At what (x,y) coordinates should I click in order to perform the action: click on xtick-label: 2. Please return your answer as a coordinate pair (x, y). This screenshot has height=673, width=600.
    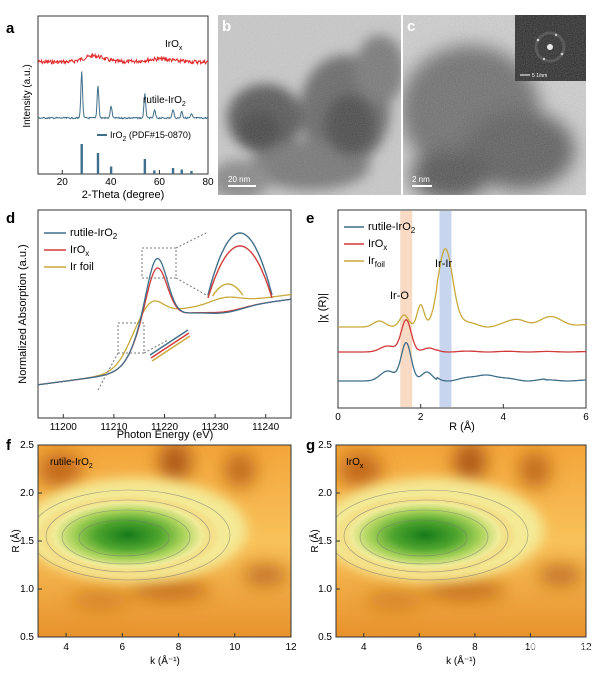
    Looking at the image, I should click on (421, 417).